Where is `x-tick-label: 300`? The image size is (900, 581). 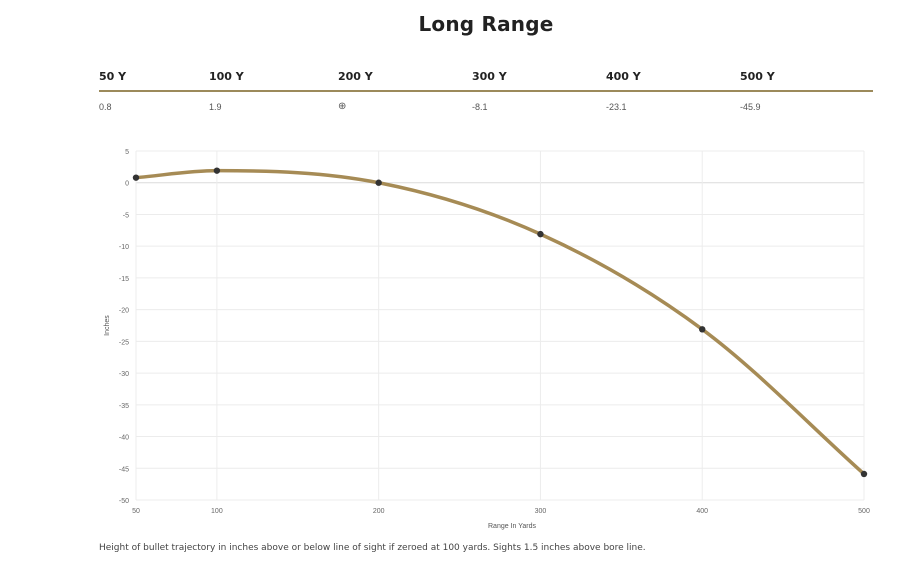
x-tick-label: 300 is located at coordinates (541, 511).